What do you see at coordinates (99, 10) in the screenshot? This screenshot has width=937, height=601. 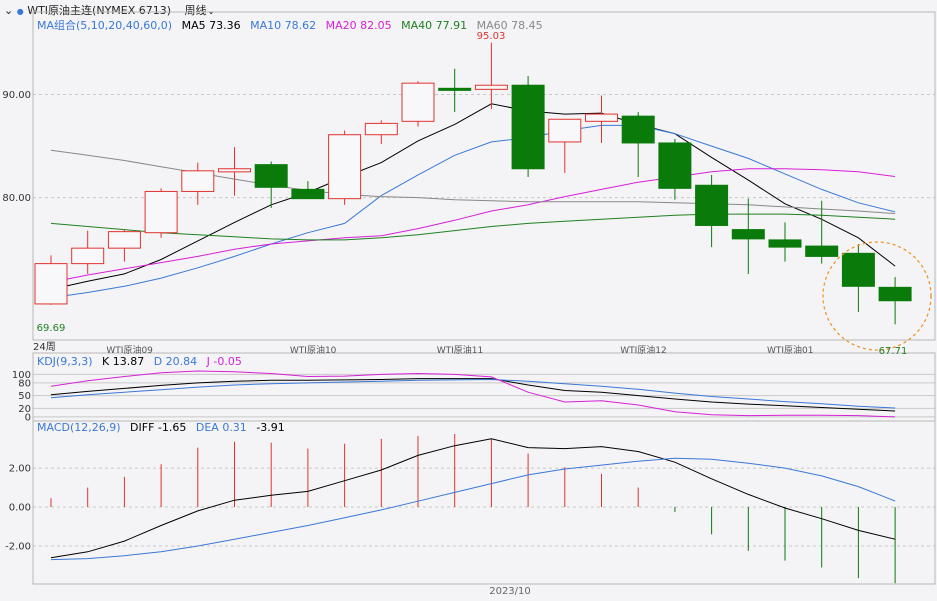 I see `instrument-title: WTI原油主连(NYMEX 6713)` at bounding box center [99, 10].